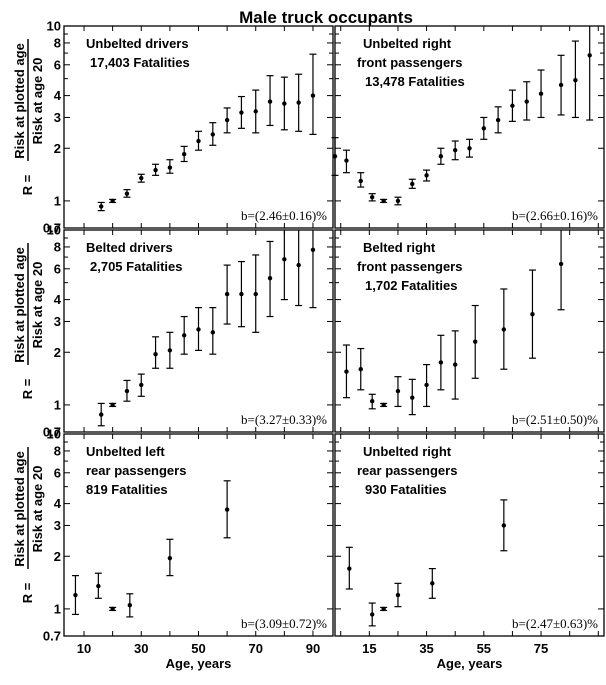  I want to click on x-tick-label: 35, so click(426, 648).